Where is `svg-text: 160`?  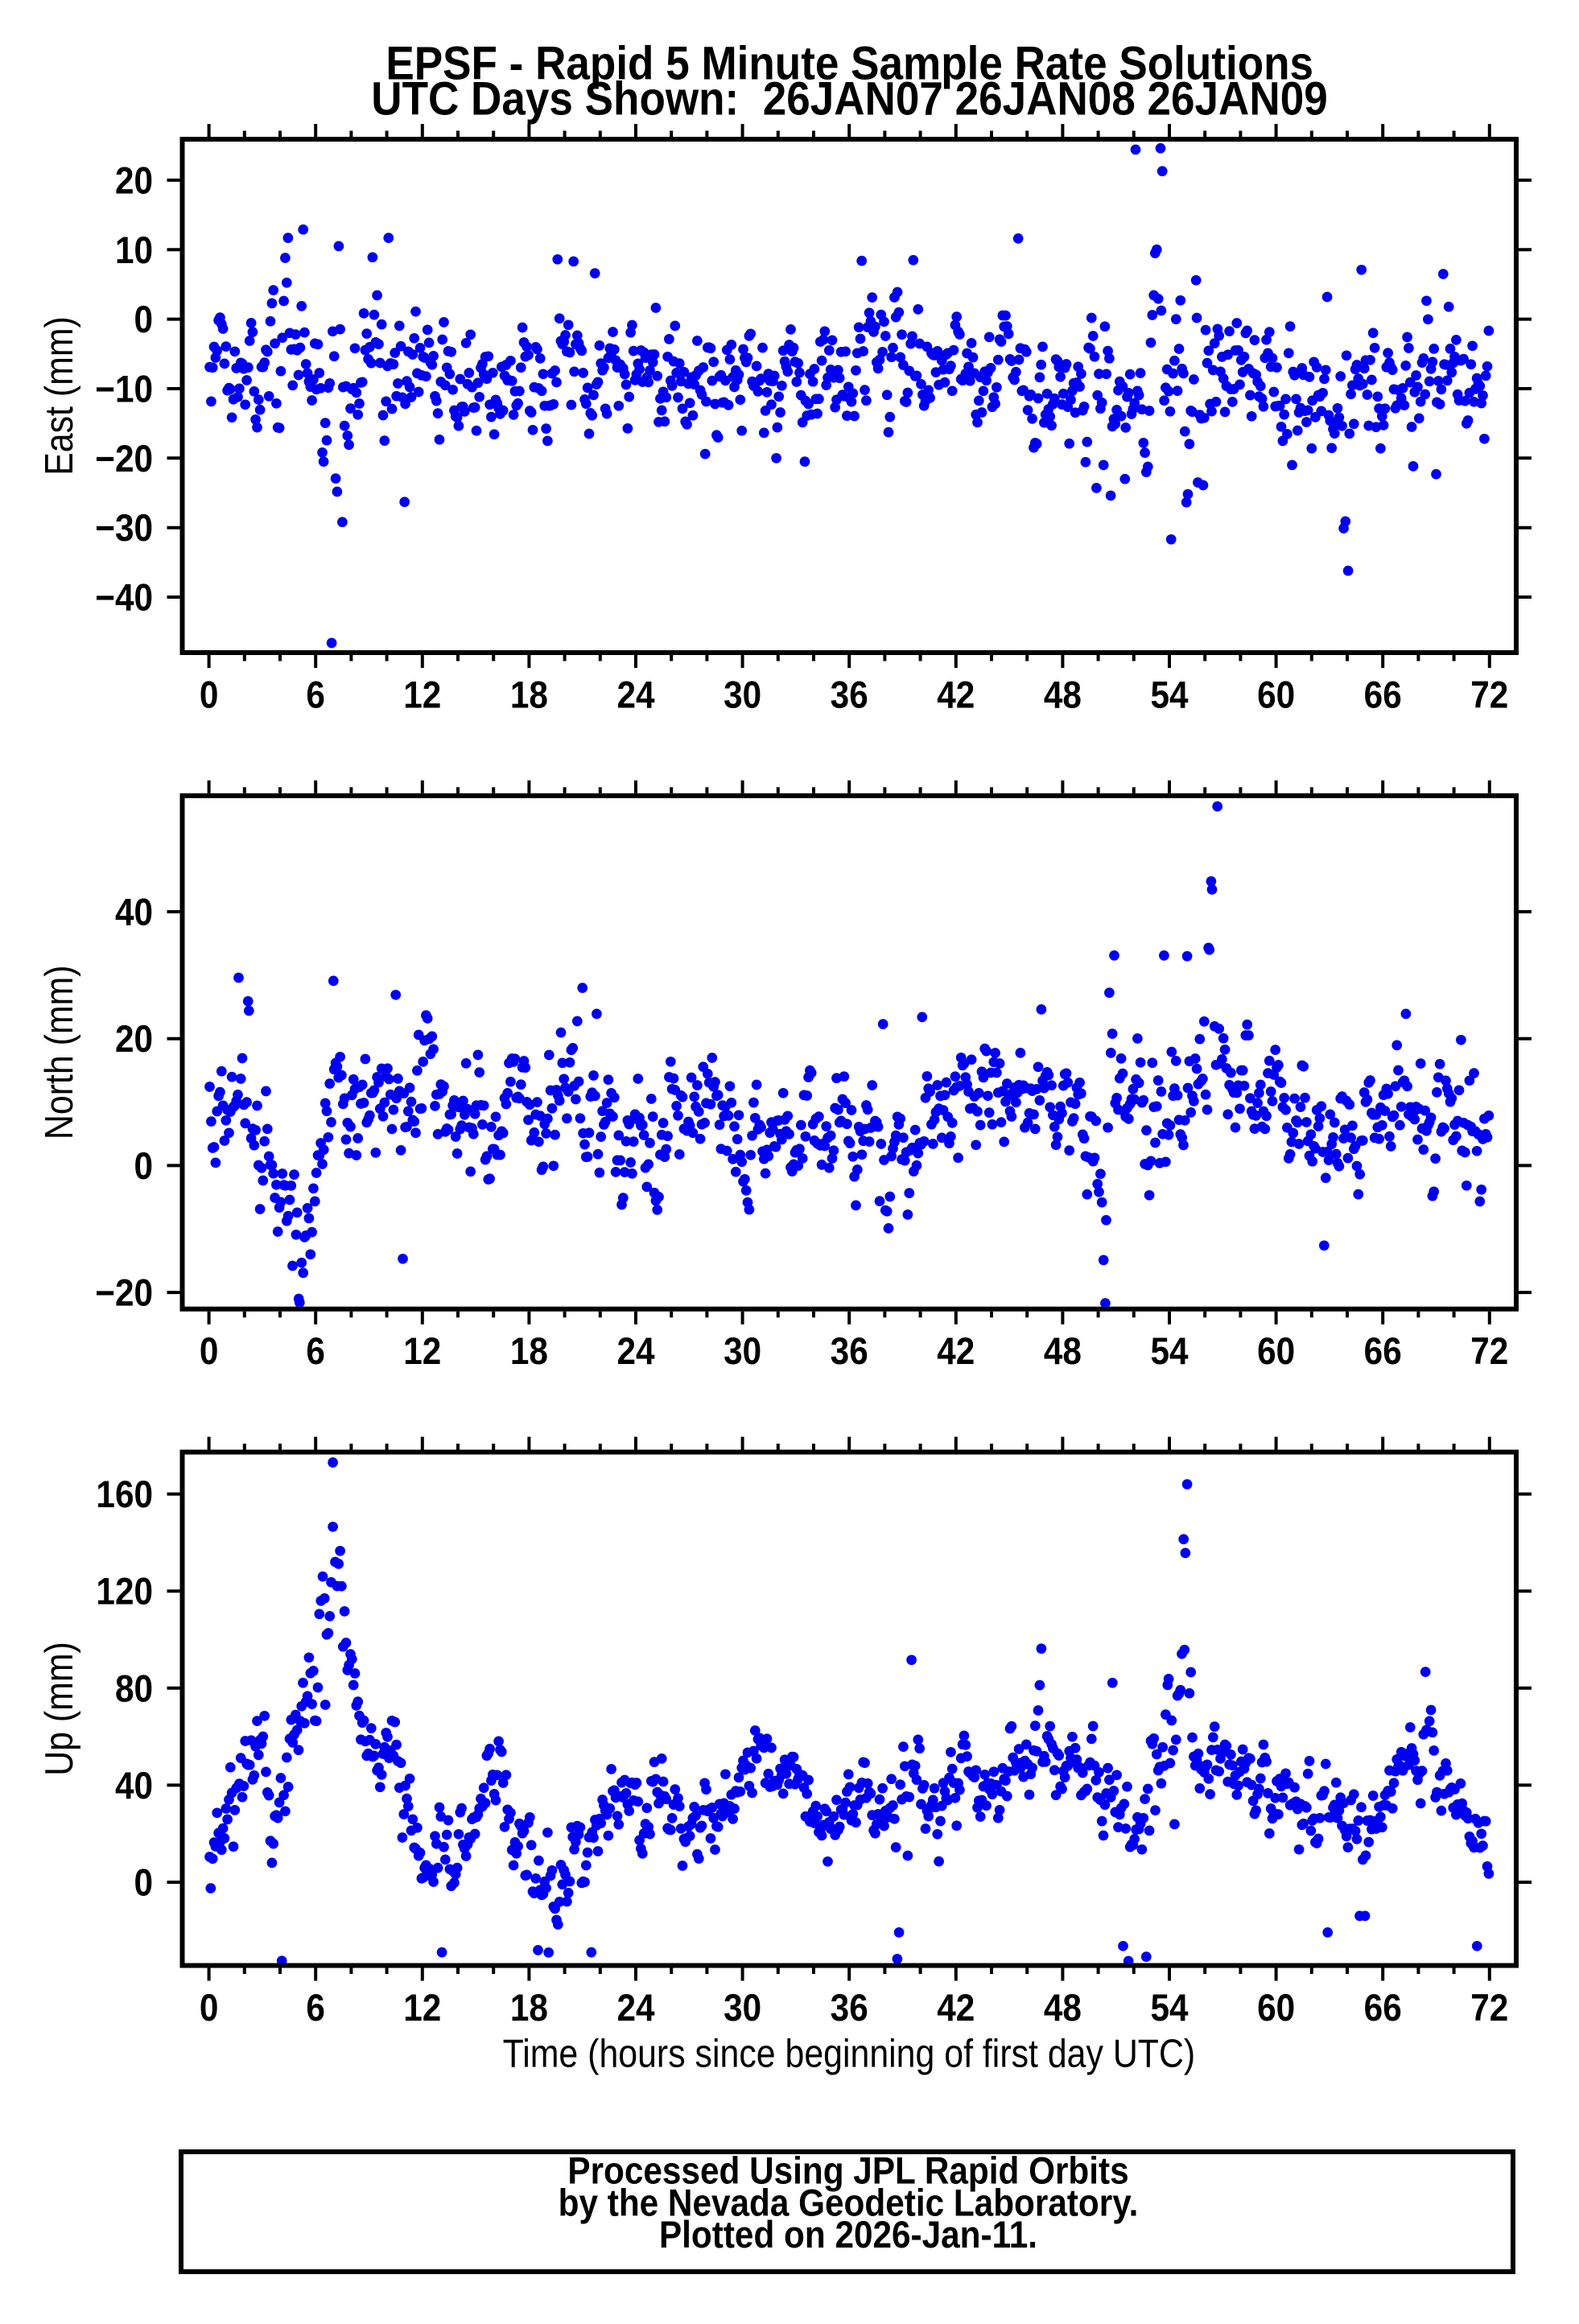 svg-text: 160 is located at coordinates (125, 1495).